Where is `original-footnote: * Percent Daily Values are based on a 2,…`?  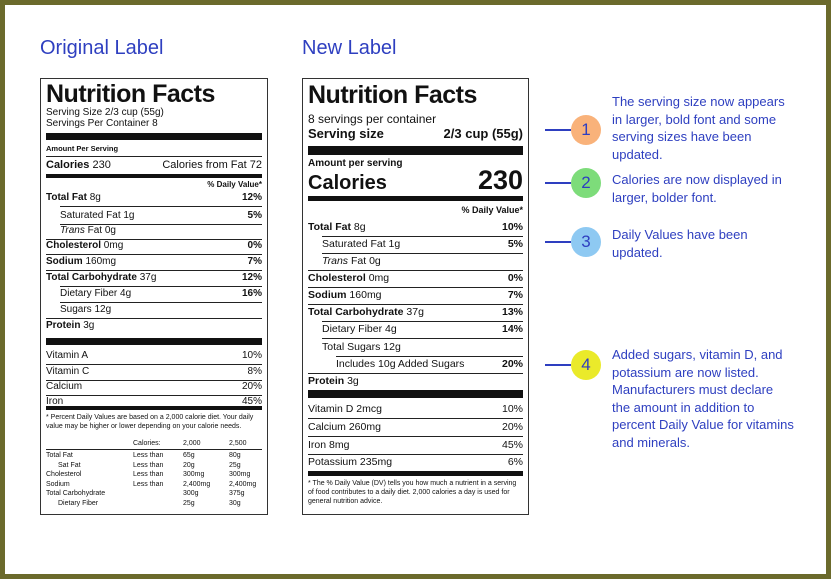 original-footnote: * Percent Daily Values are based on a 2,… is located at coordinates (150, 422).